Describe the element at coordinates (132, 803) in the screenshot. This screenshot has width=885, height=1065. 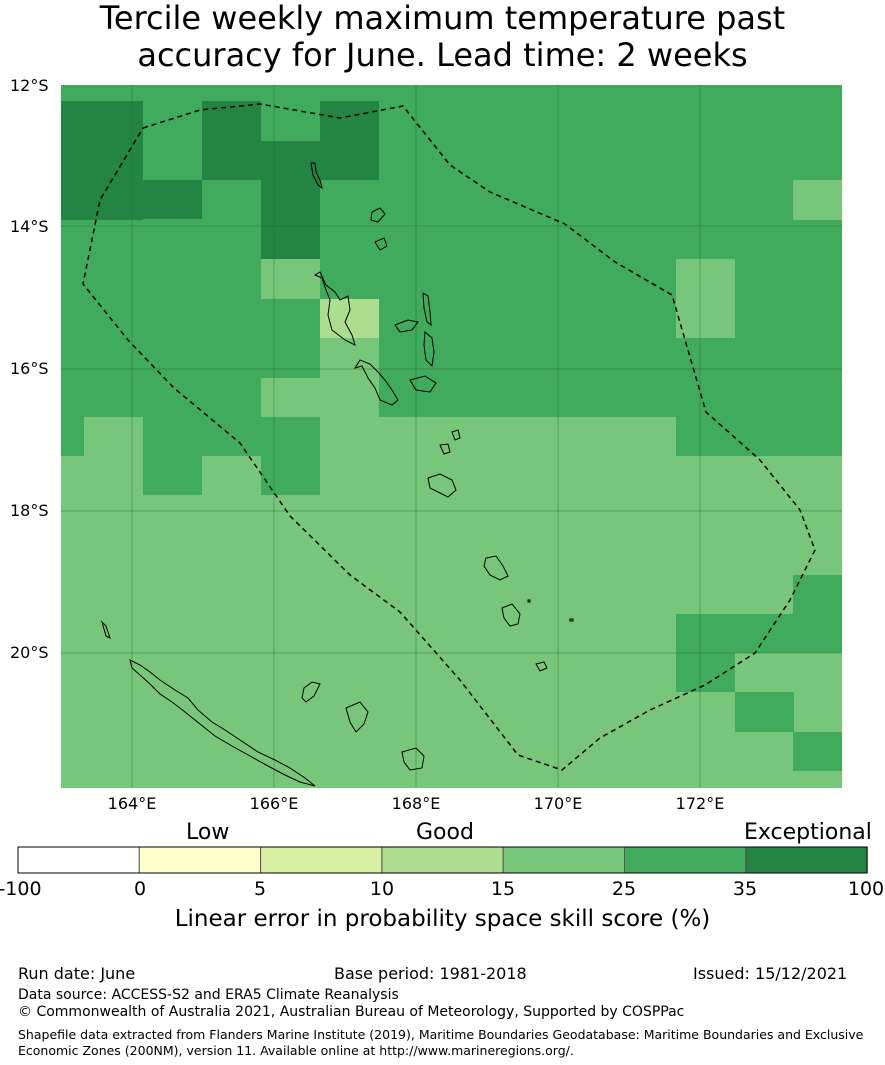
I see `lon-tick-164e: 164°E` at that location.